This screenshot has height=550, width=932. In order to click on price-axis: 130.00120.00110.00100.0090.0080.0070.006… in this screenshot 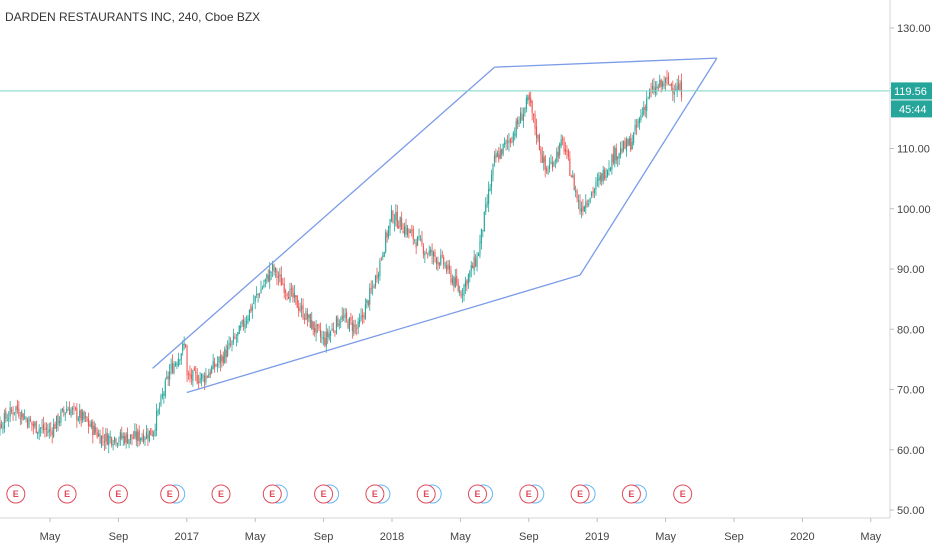, I will do `click(910, 270)`.